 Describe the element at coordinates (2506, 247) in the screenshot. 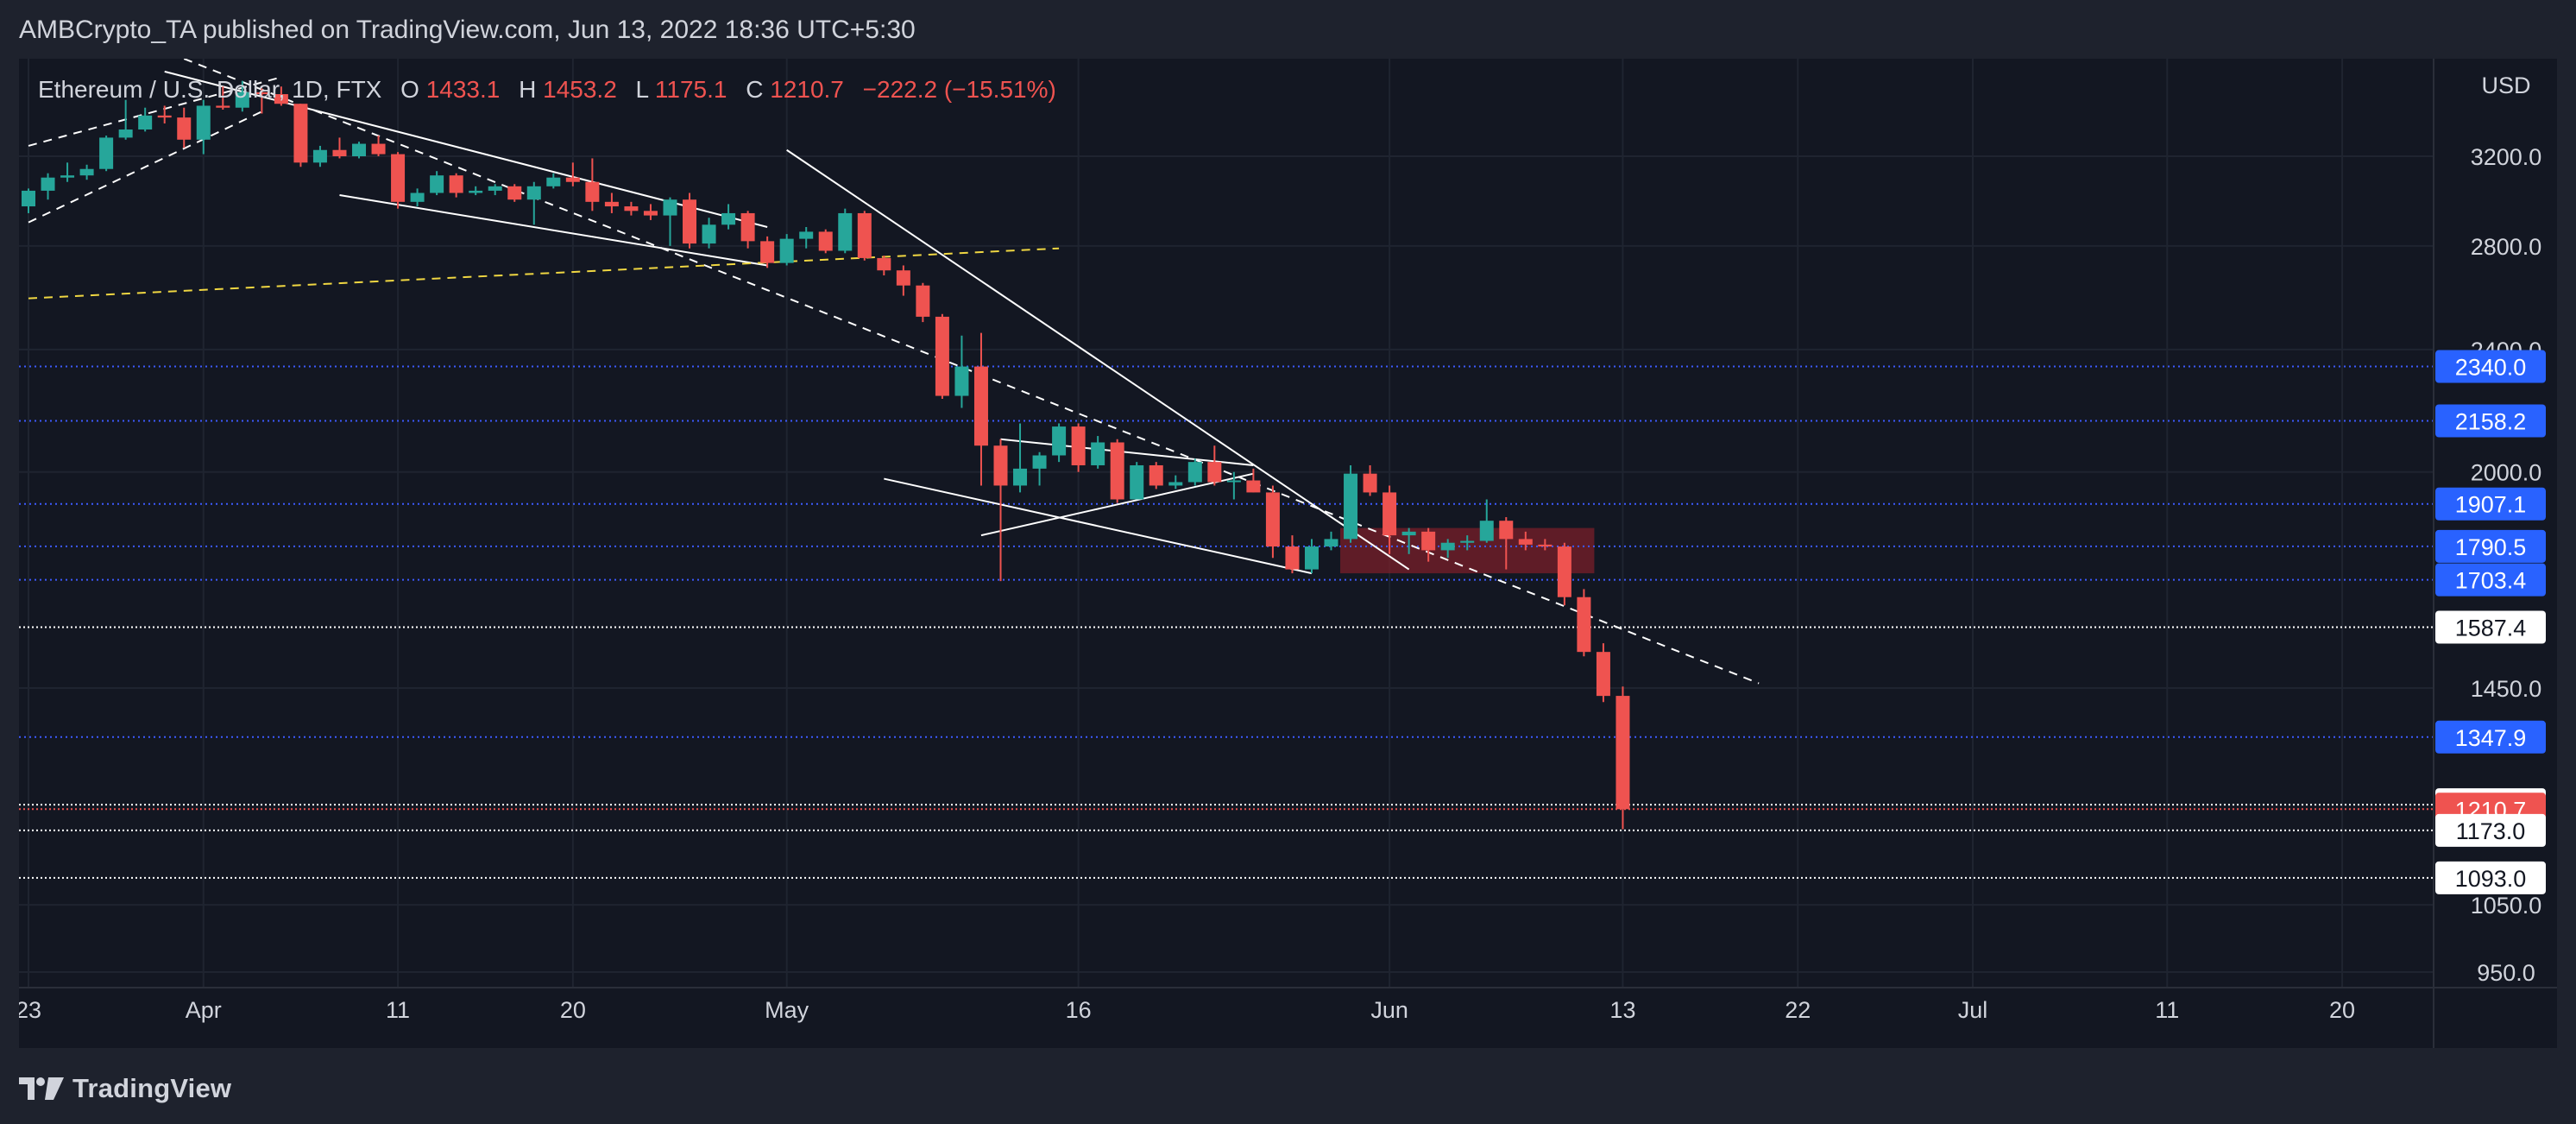

I see `y-tick-label: 2800.0` at that location.